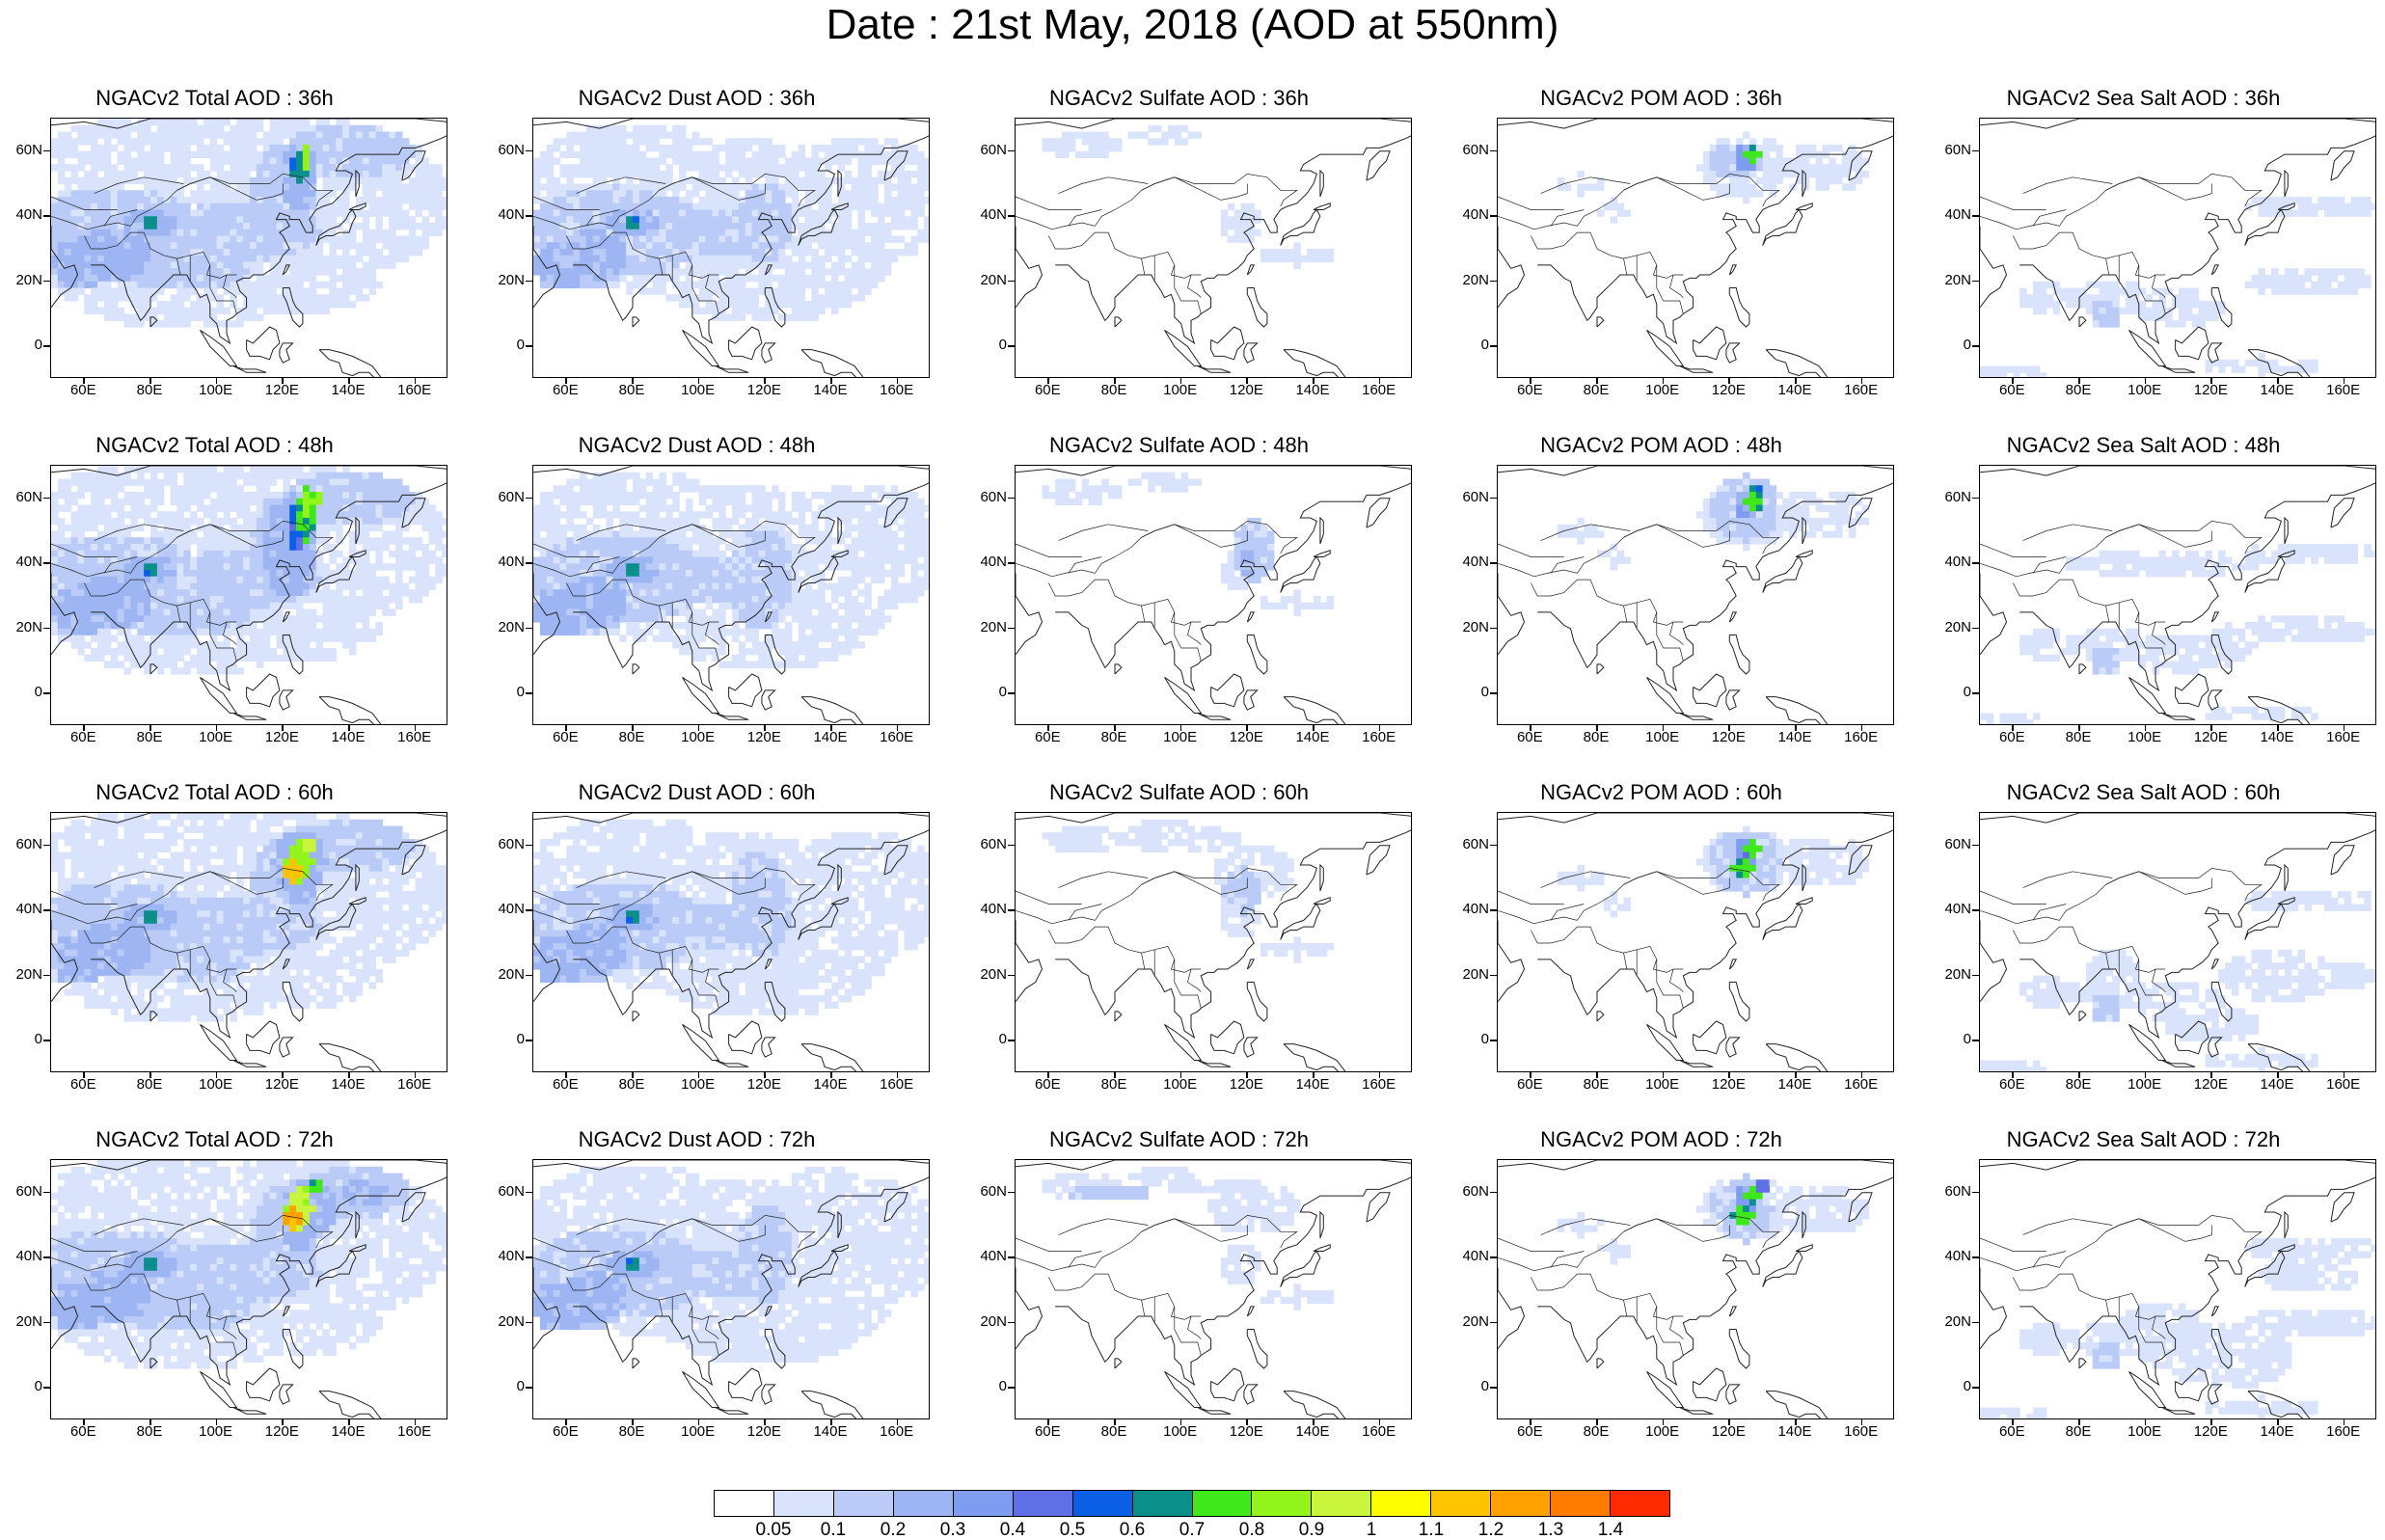  I want to click on lat-tick-label: 20N, so click(1950, 280).